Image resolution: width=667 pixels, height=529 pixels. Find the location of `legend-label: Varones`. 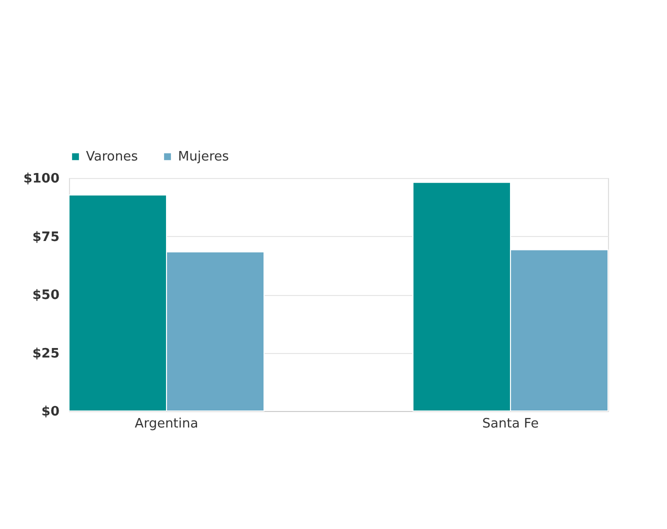

legend-label: Varones is located at coordinates (112, 157).